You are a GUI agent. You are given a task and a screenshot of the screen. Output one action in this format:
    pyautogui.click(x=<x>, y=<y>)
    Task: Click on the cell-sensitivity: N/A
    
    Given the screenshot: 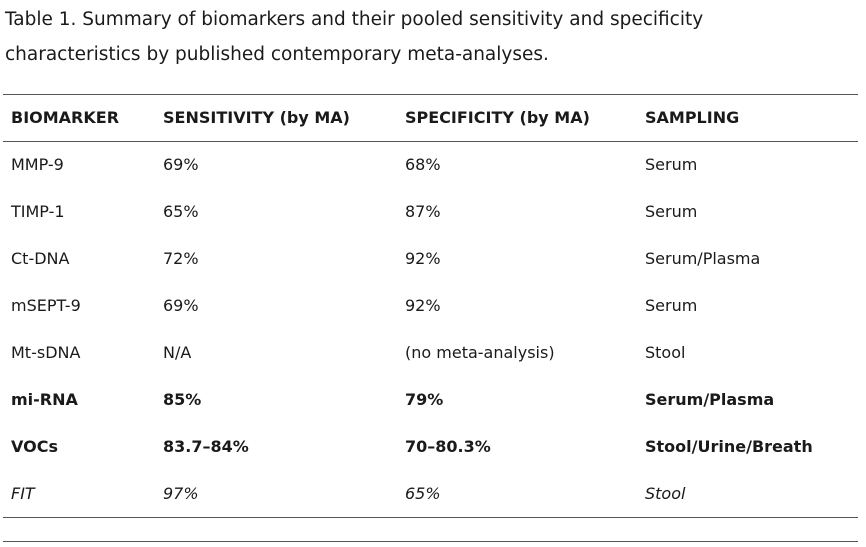 What is the action you would take?
    pyautogui.click(x=177, y=352)
    